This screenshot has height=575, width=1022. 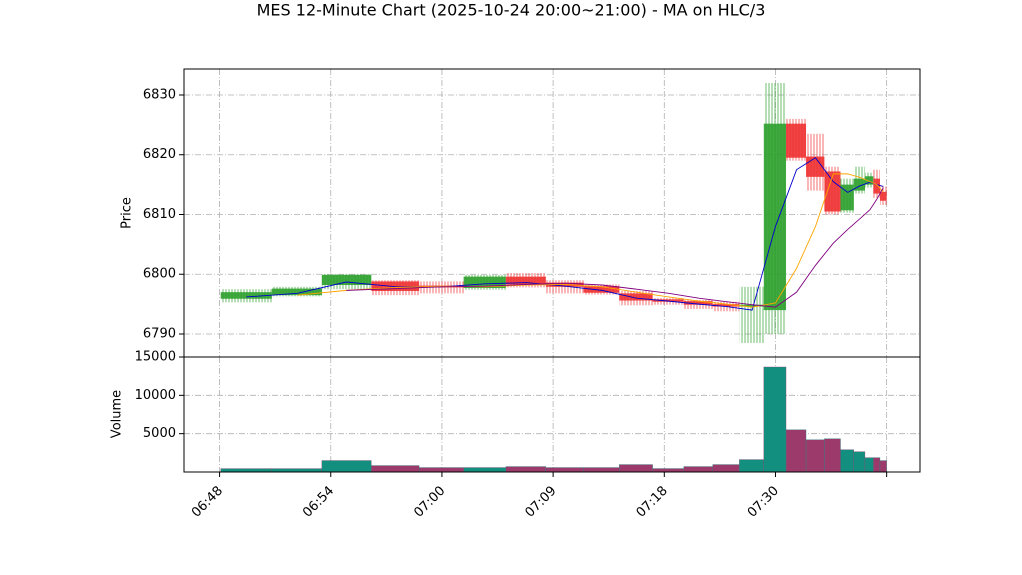 I want to click on ma-line, so click(x=615, y=247).